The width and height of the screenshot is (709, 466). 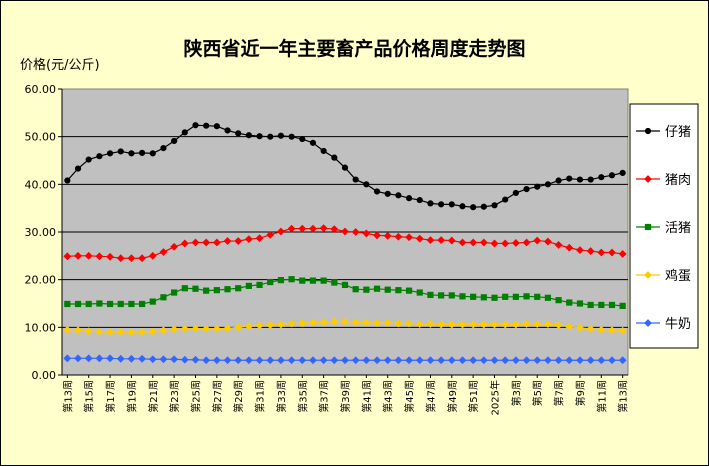 What do you see at coordinates (41, 327) in the screenshot?
I see `y-tick-label: 10.00` at bounding box center [41, 327].